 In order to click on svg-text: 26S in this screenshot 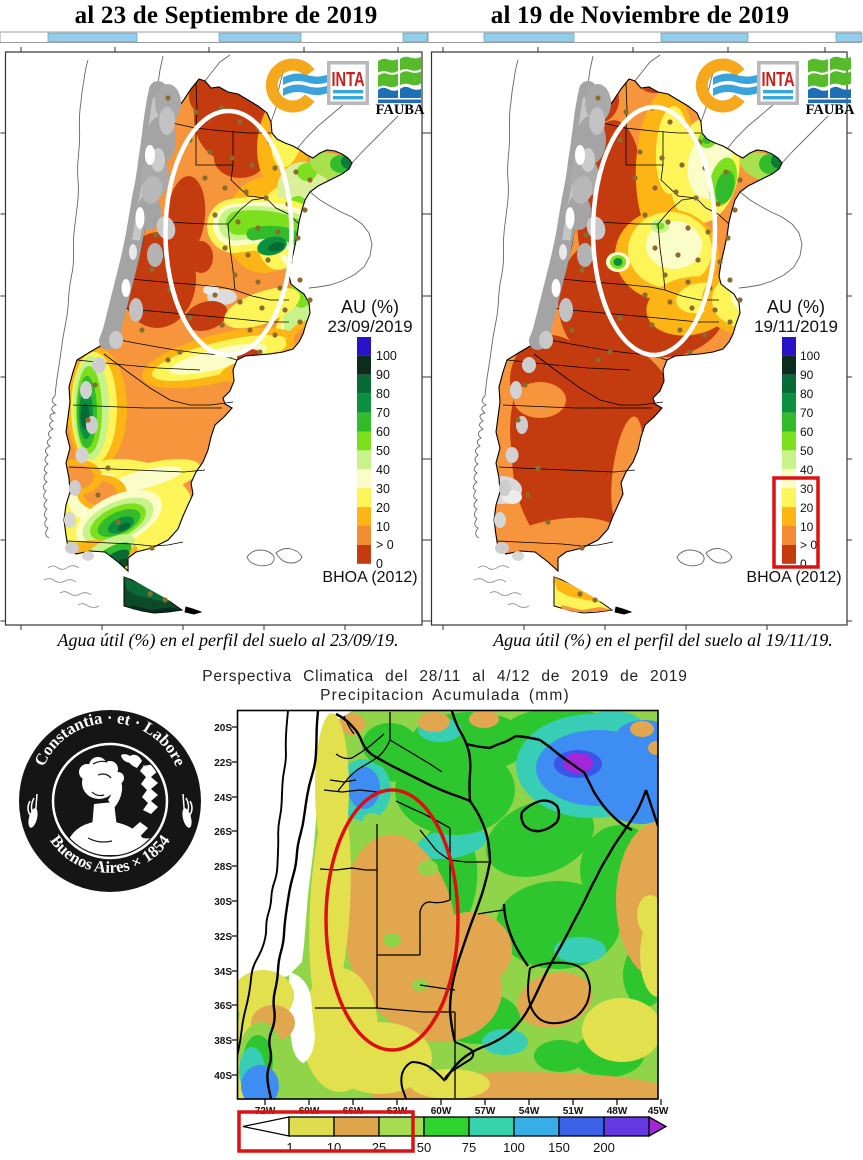, I will do `click(223, 832)`.